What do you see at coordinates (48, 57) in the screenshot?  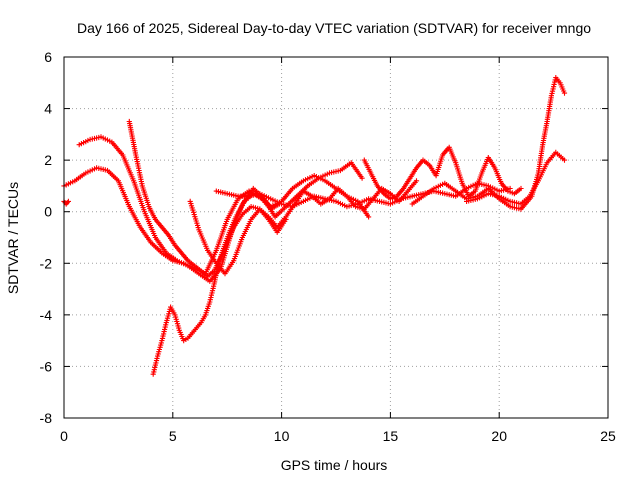 I see `y-tick-label: 6` at bounding box center [48, 57].